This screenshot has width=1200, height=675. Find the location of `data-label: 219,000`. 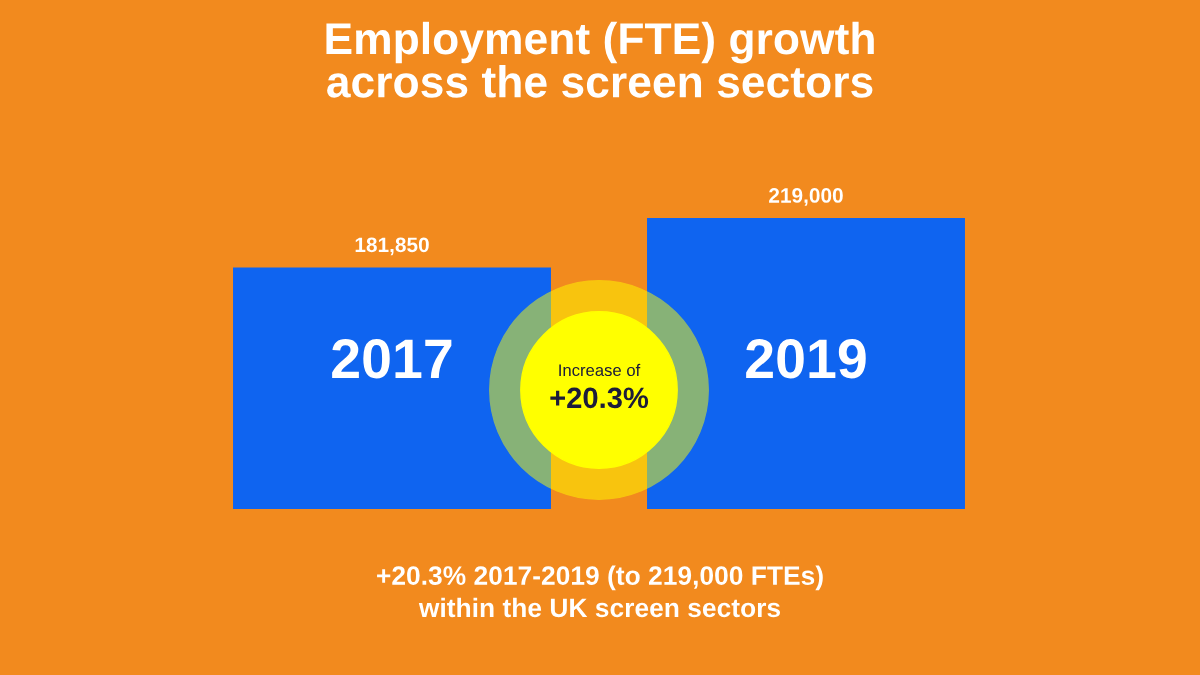

data-label: 219,000 is located at coordinates (806, 197).